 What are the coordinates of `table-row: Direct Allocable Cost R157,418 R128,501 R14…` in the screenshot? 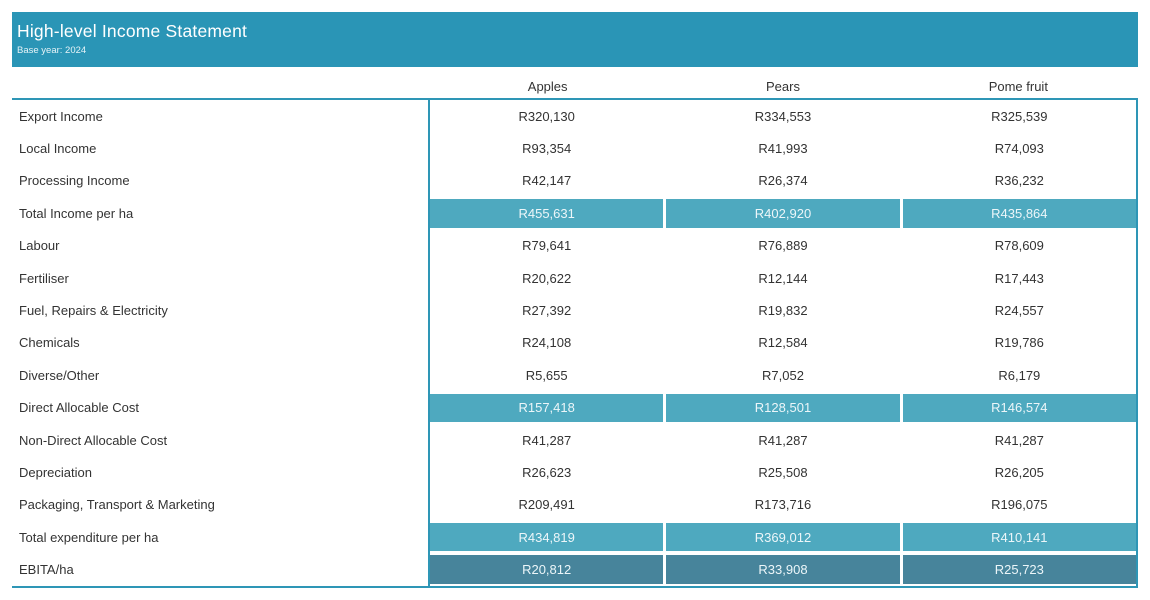 It's located at (575, 407).